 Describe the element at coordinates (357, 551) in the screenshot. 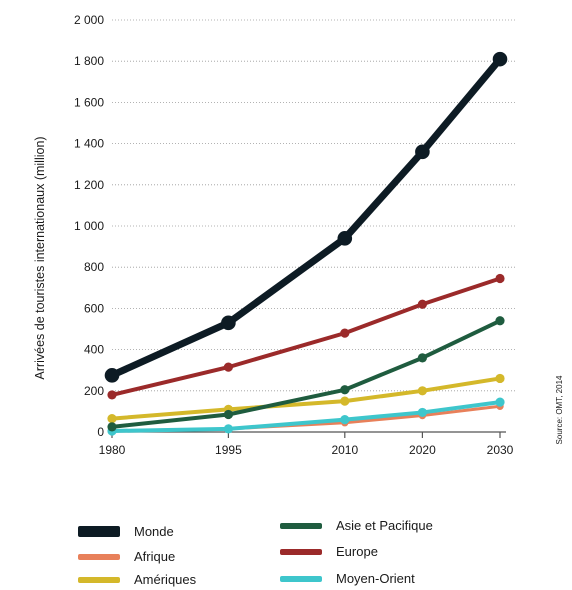

I see `legend-label-europe: Europe` at that location.